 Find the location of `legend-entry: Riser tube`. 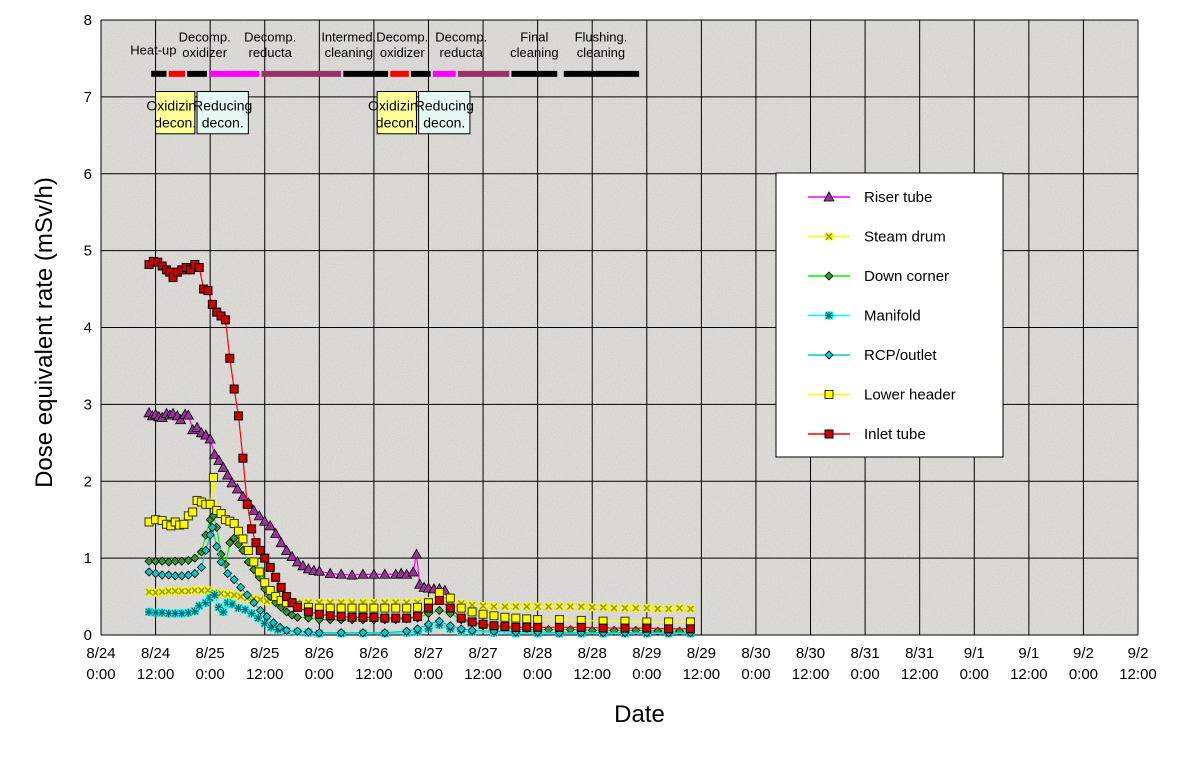

legend-entry: Riser tube is located at coordinates (870, 197).